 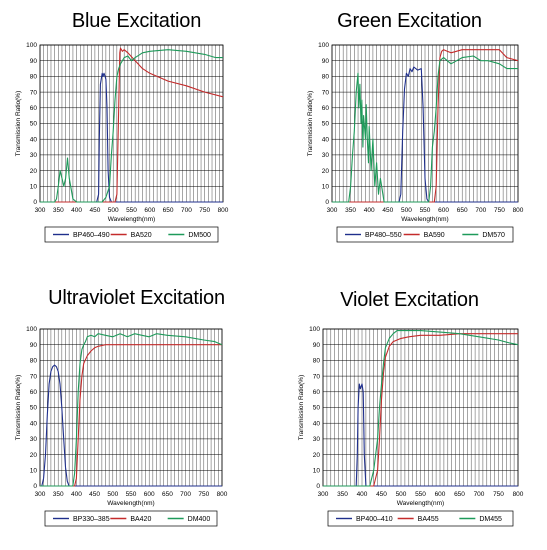 What do you see at coordinates (490, 519) in the screenshot?
I see `legend-label: DM455` at bounding box center [490, 519].